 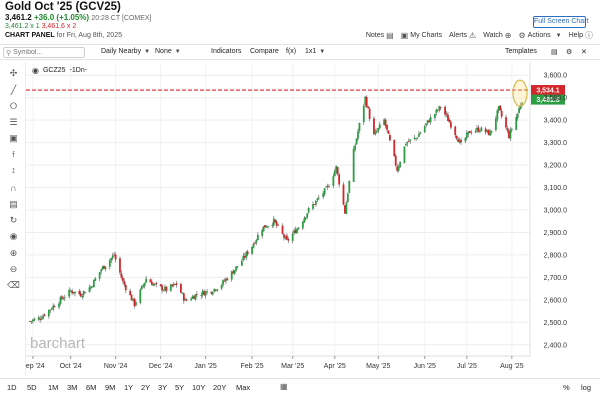 I want to click on crosshair-icon: ✣, so click(x=13, y=73).